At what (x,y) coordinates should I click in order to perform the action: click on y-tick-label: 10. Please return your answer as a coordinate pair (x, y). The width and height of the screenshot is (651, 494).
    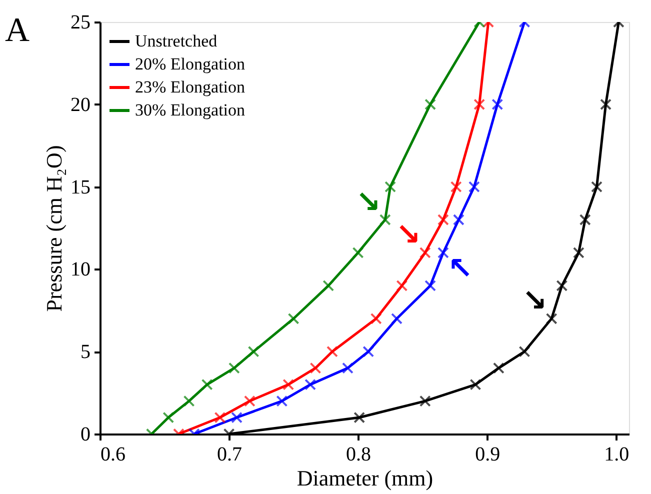
    Looking at the image, I should click on (80, 269).